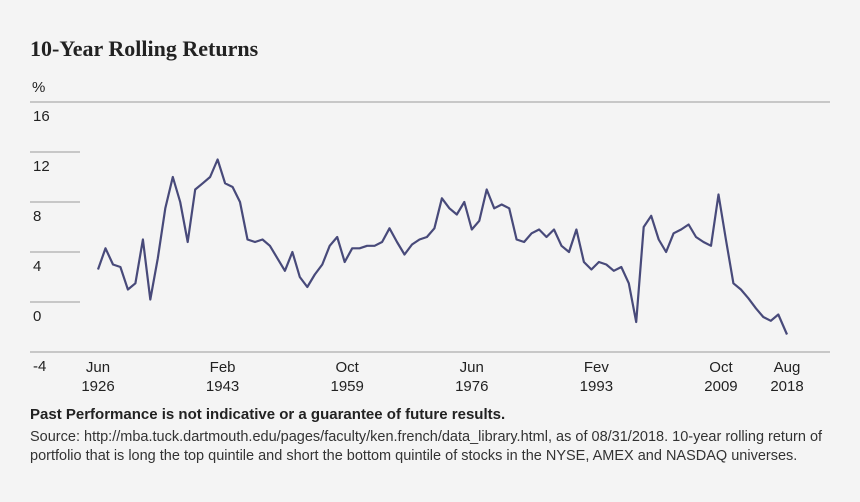 The image size is (860, 502). What do you see at coordinates (720, 386) in the screenshot?
I see `x-tick-label: 2009` at bounding box center [720, 386].